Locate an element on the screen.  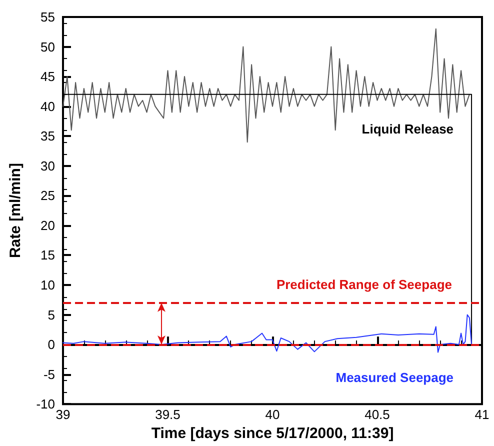
y-tick-label: 10 is located at coordinates (47, 284).